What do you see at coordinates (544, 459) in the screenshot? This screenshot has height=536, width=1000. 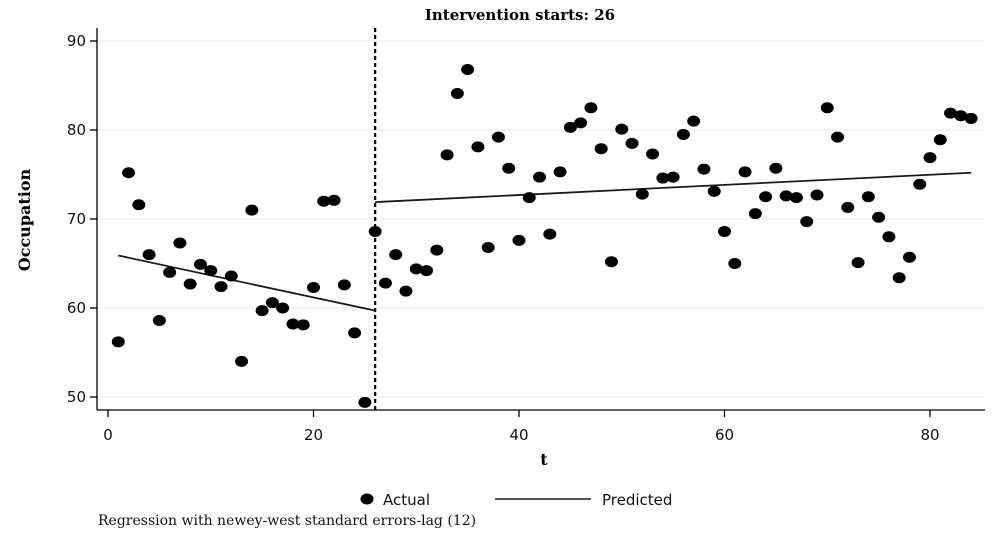 I see `x-axis-title: t` at bounding box center [544, 459].